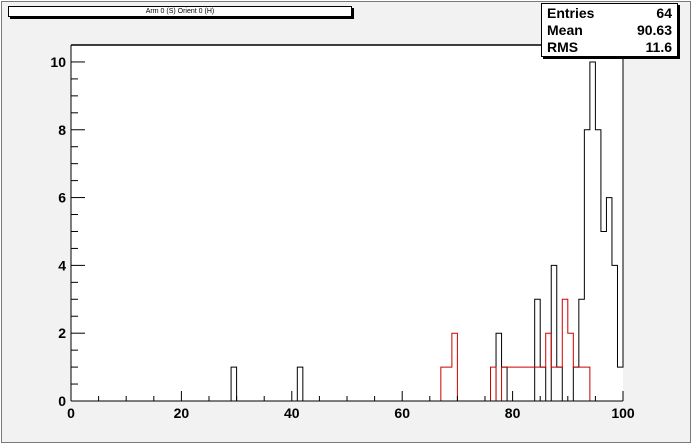 The width and height of the screenshot is (692, 444). Describe the element at coordinates (62, 401) in the screenshot. I see `y-tick-label: 0` at that location.